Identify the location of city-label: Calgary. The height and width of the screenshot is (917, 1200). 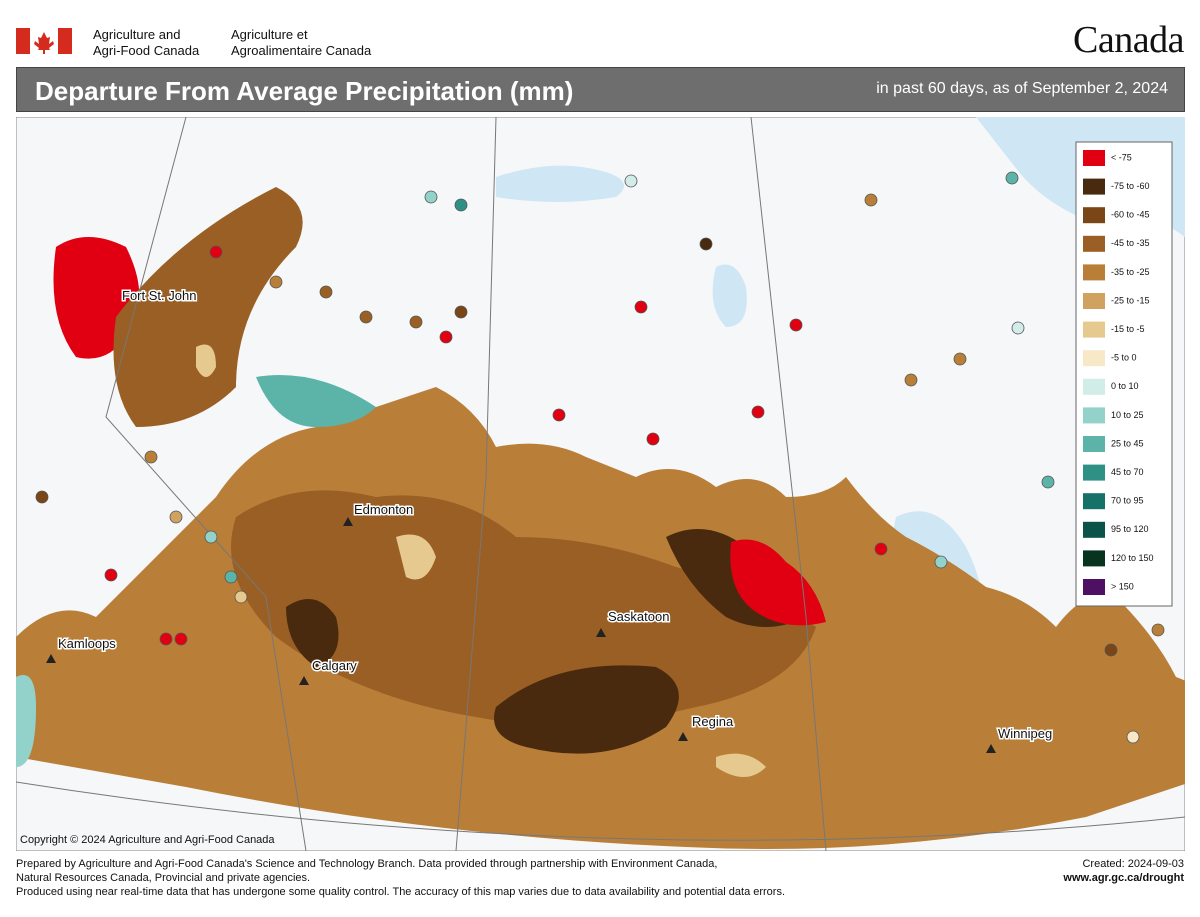
(334, 665).